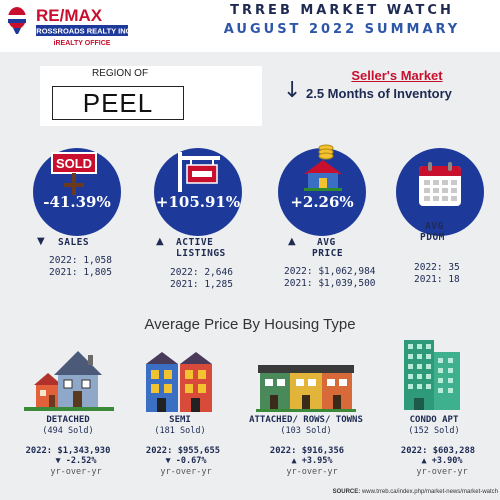 Image resolution: width=500 pixels, height=500 pixels. What do you see at coordinates (326, 242) in the screenshot?
I see `price-label-line1: AVG` at bounding box center [326, 242].